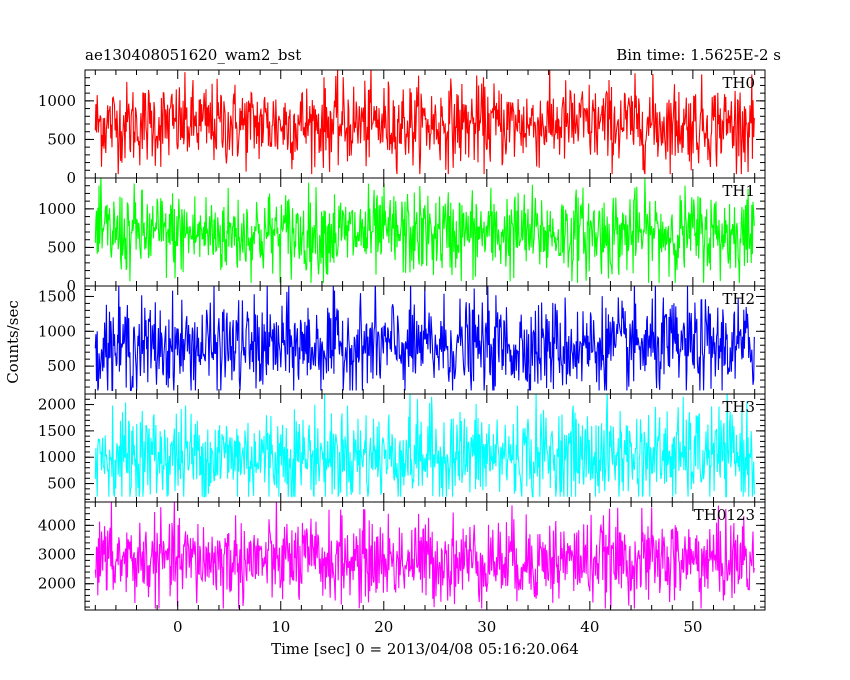  What do you see at coordinates (280, 627) in the screenshot?
I see `x-tick-label: 10` at bounding box center [280, 627].